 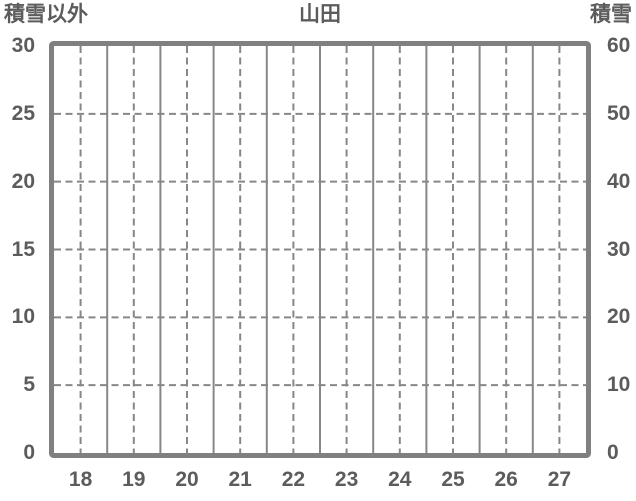 What do you see at coordinates (611, 14) in the screenshot?
I see `right-axis-title: 積雪` at bounding box center [611, 14].